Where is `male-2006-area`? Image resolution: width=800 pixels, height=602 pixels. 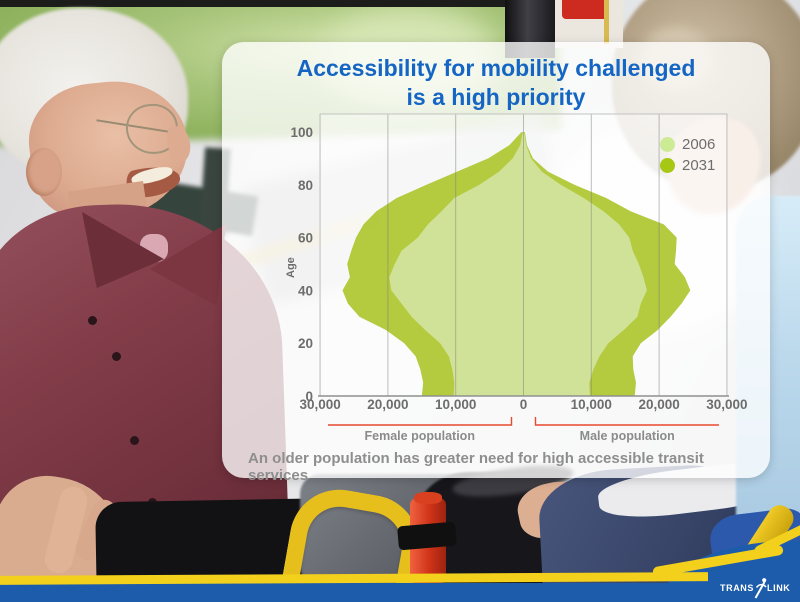 male-2006-area is located at coordinates (585, 264).